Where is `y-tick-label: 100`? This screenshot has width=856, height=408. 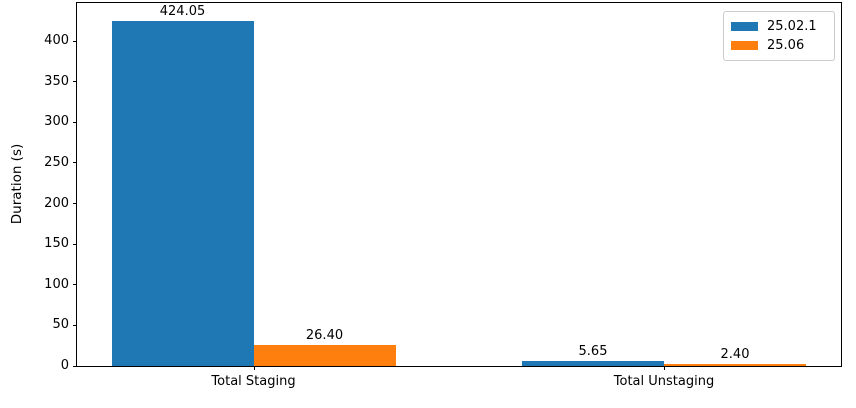 y-tick-label: 100 is located at coordinates (56, 284).